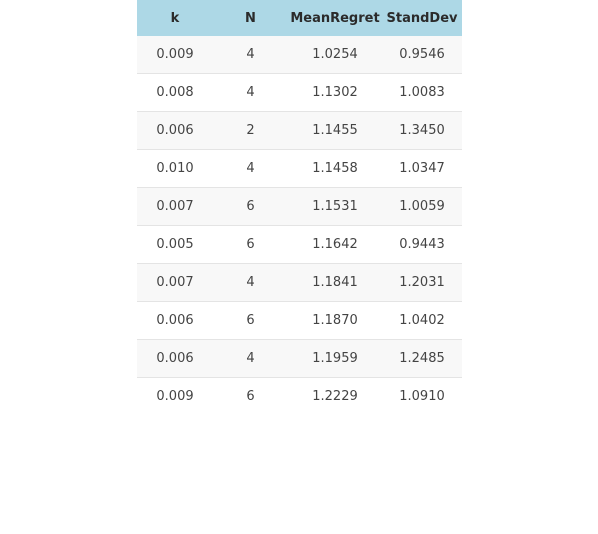 Image resolution: width=598 pixels, height=534 pixels. What do you see at coordinates (335, 92) in the screenshot?
I see `cell-meanregret: 1.1302` at bounding box center [335, 92].